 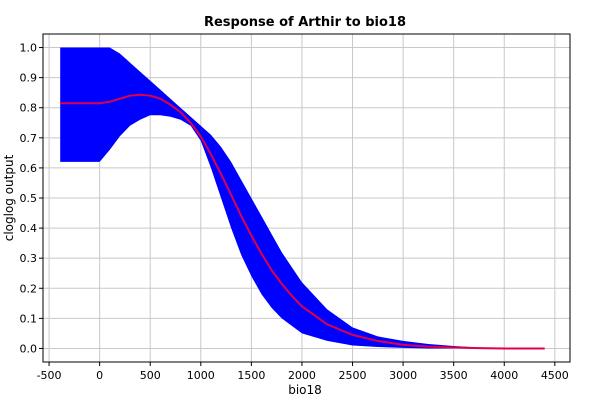 I want to click on x-axis-label: bio18, so click(x=305, y=390).